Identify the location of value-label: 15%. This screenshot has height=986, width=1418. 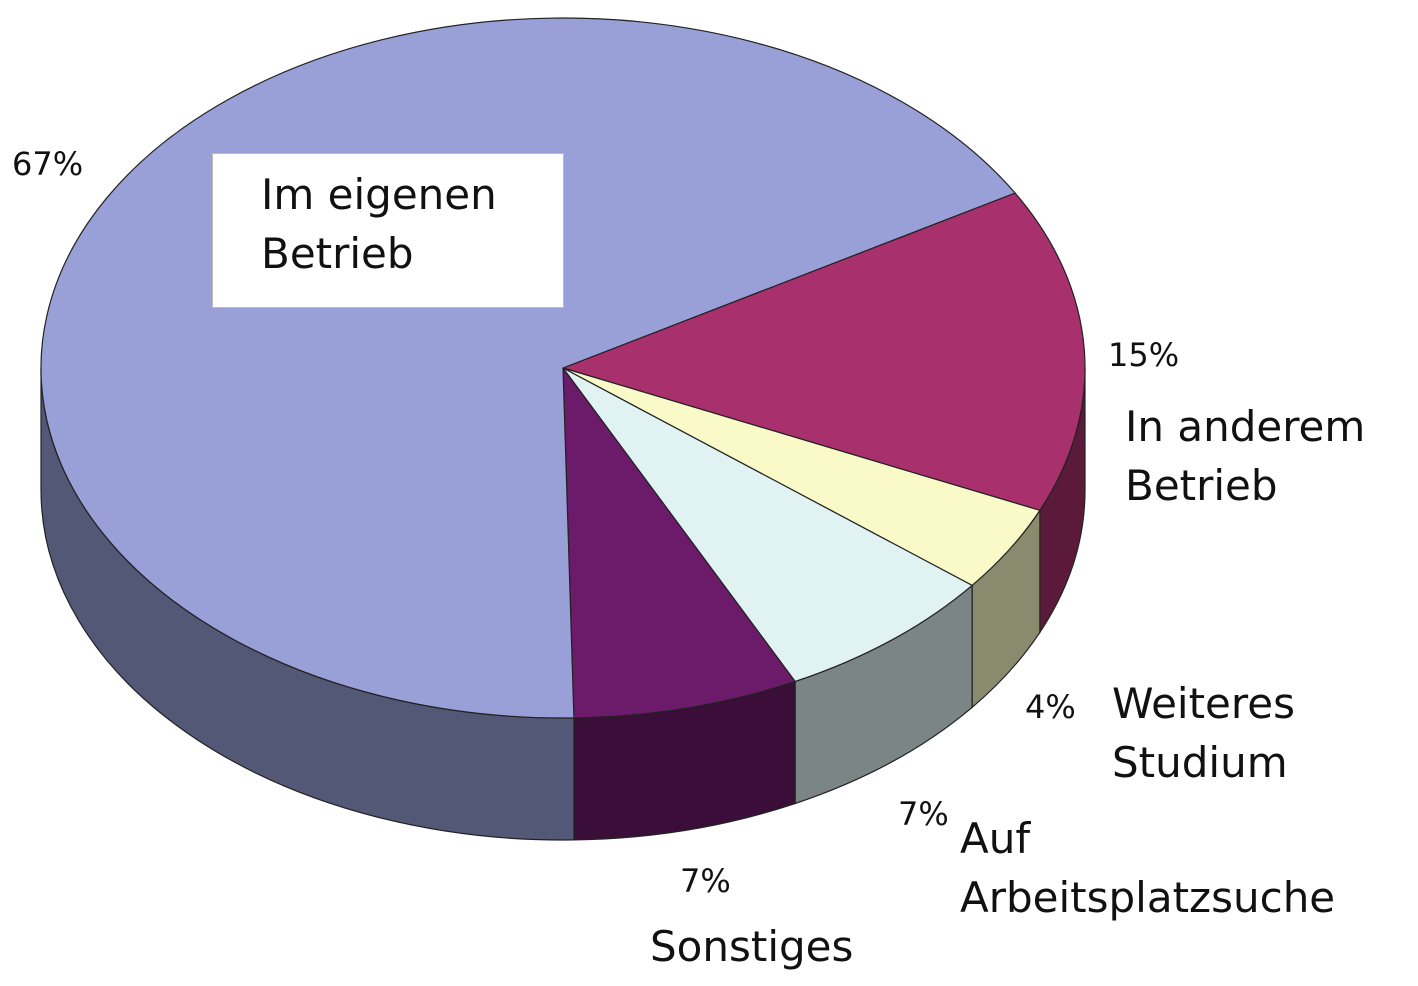
(1144, 355).